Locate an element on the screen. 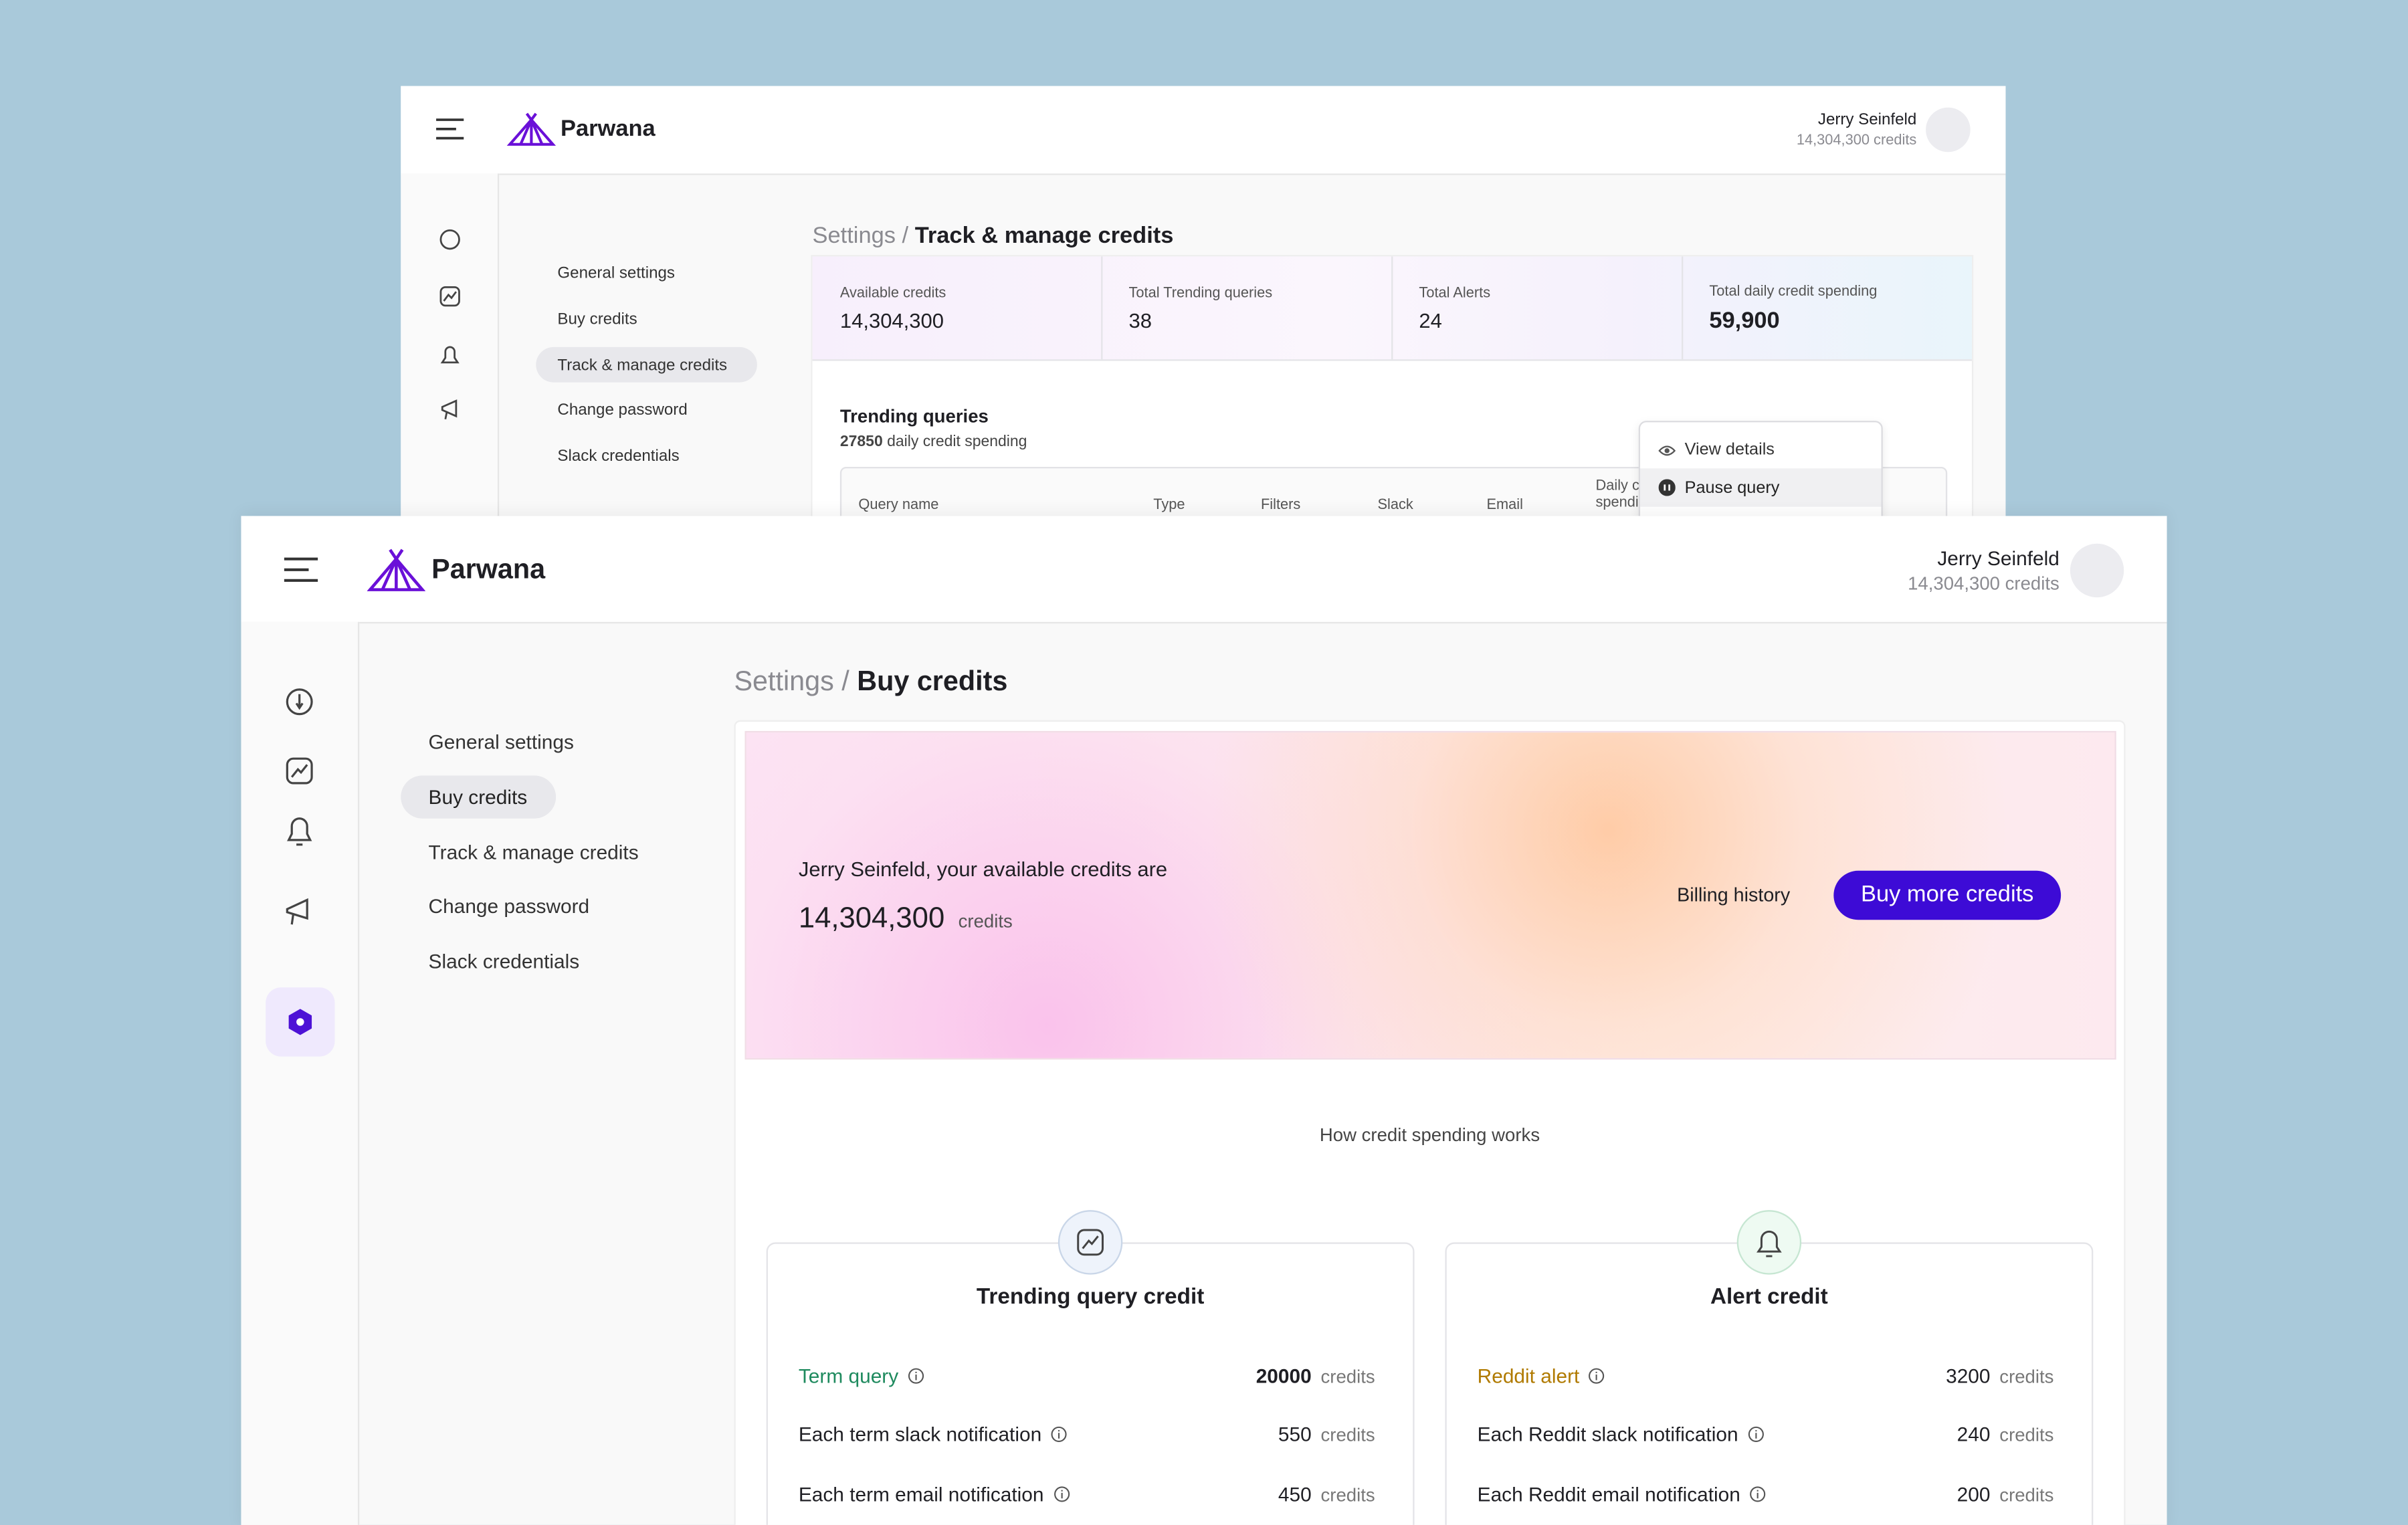 The height and width of the screenshot is (1525, 2408). row-value: 20000 is located at coordinates (1284, 1376).